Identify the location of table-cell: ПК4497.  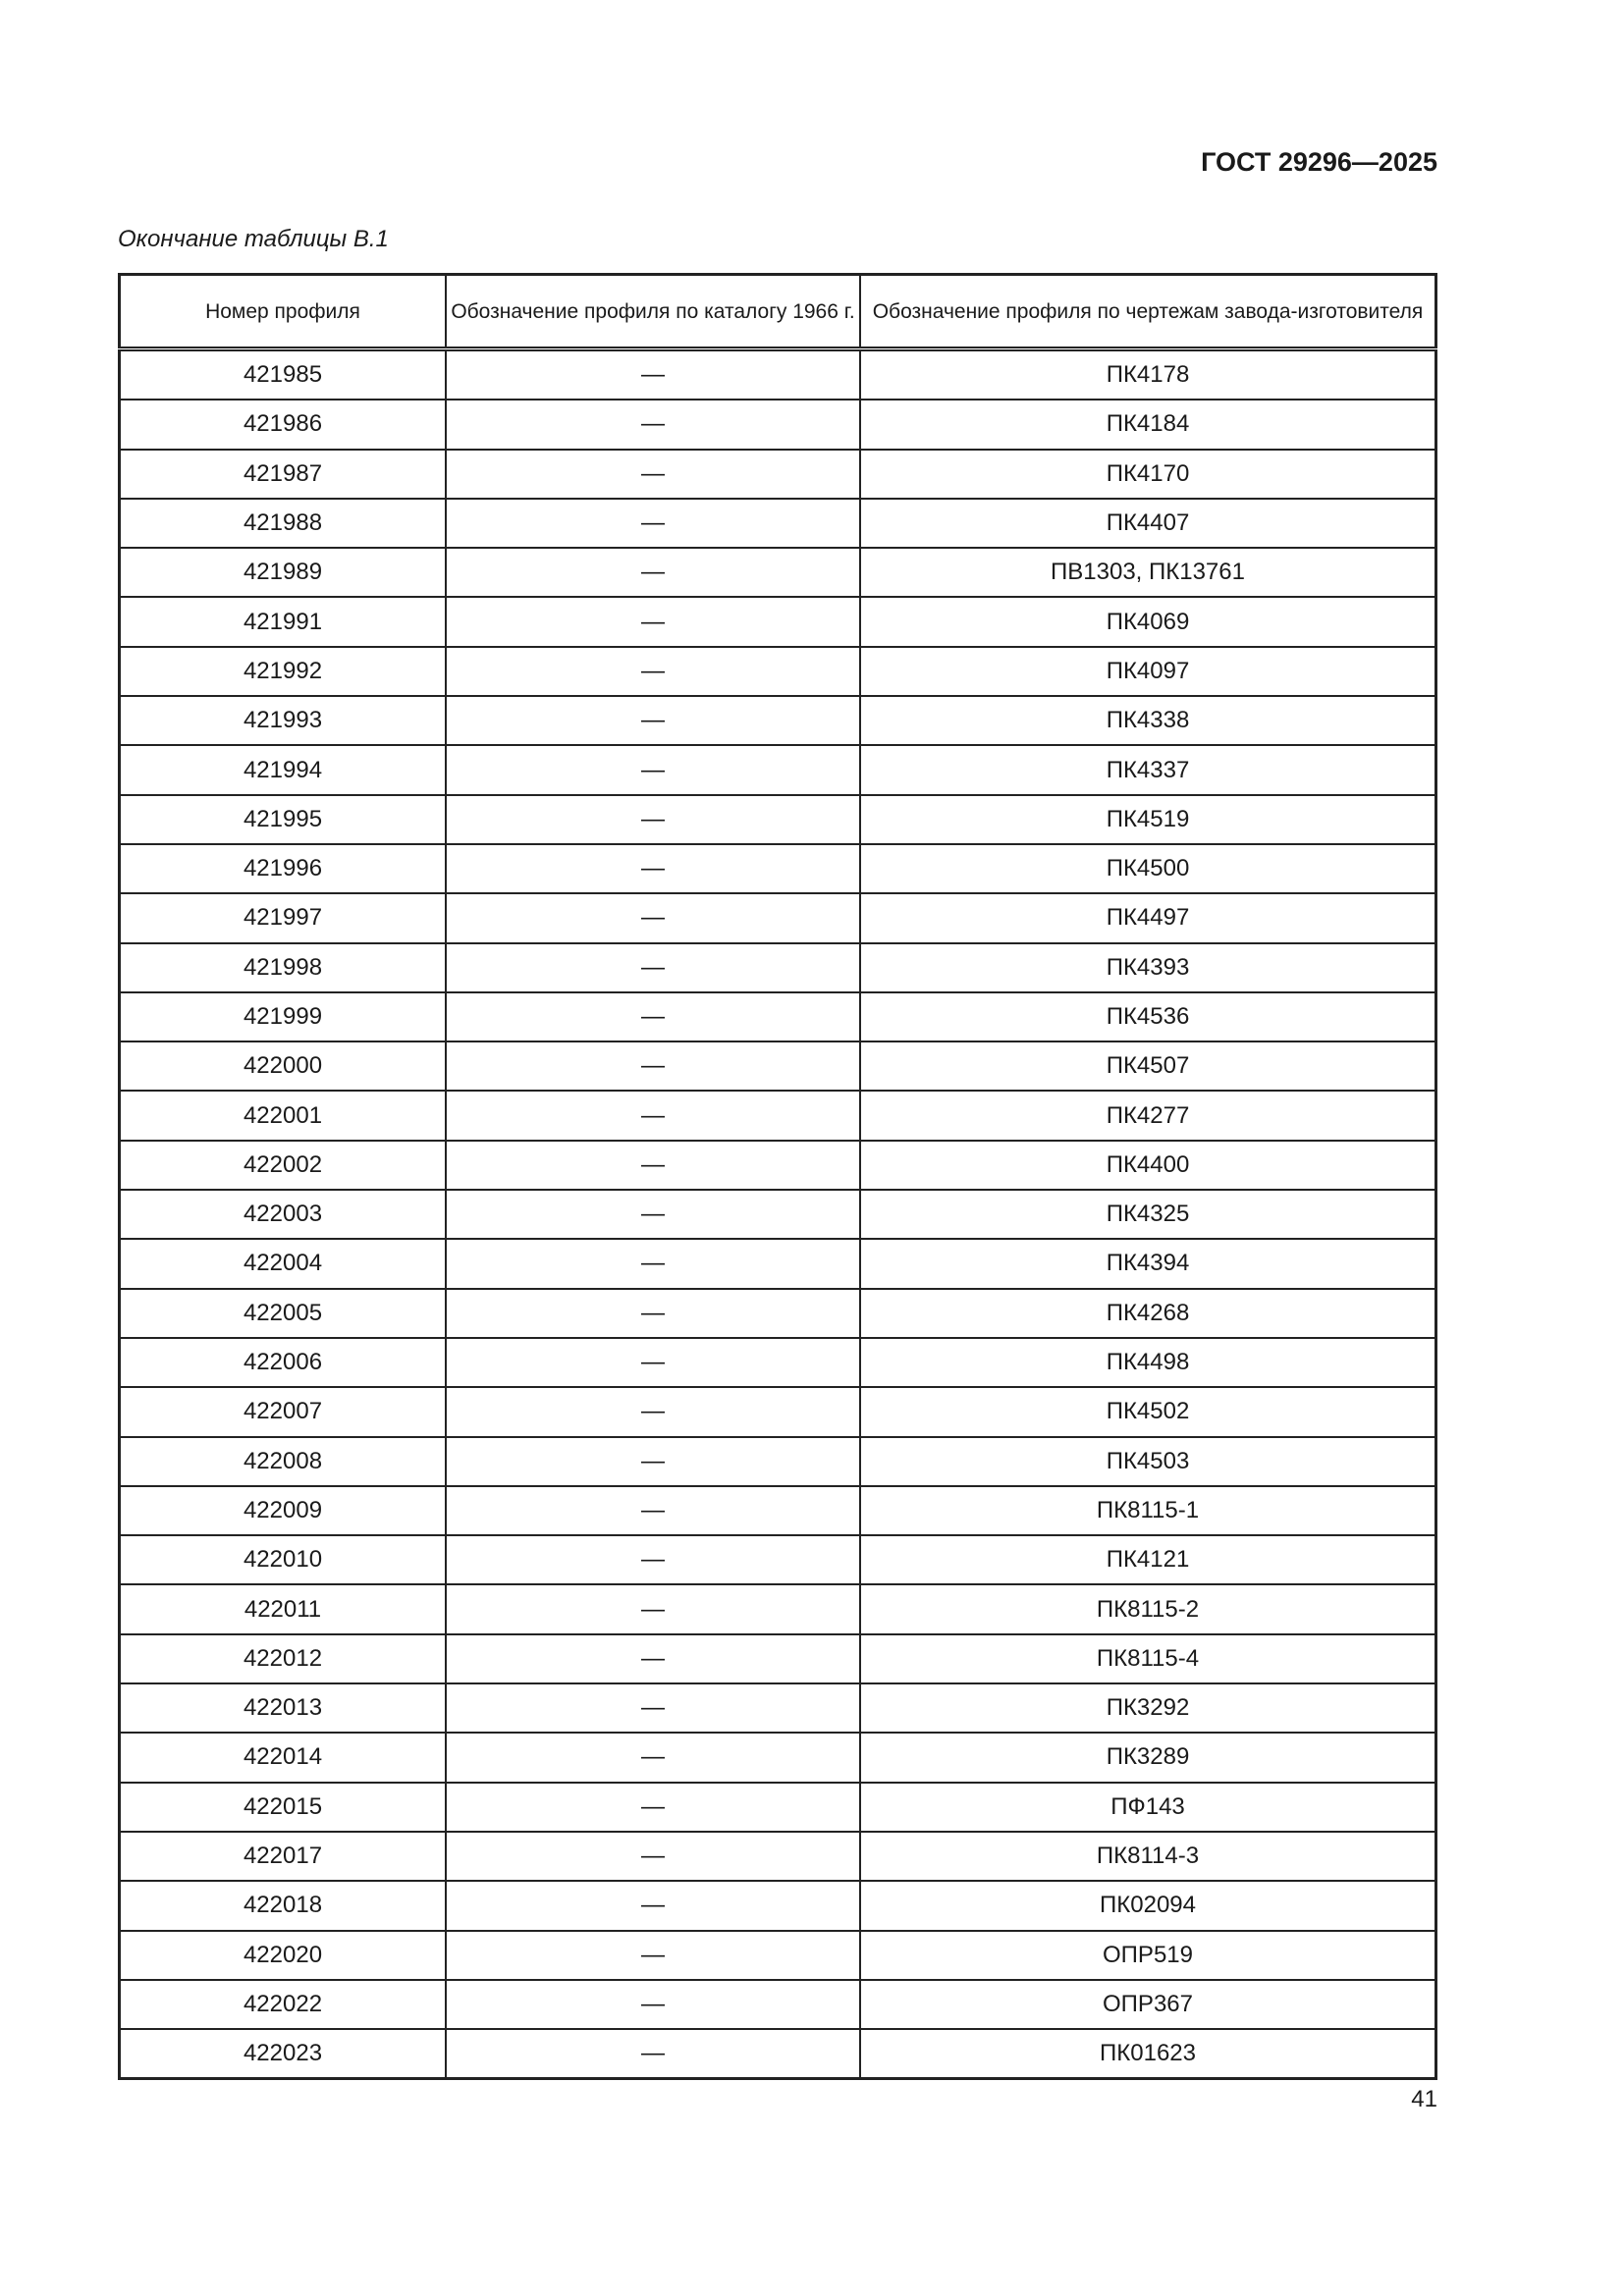
(1148, 918).